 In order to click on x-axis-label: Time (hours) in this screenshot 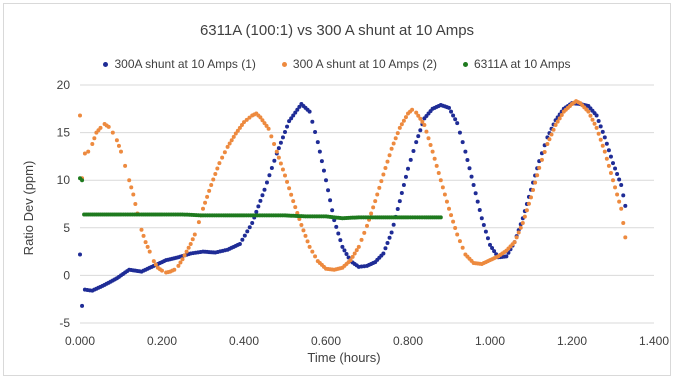, I will do `click(343, 357)`.